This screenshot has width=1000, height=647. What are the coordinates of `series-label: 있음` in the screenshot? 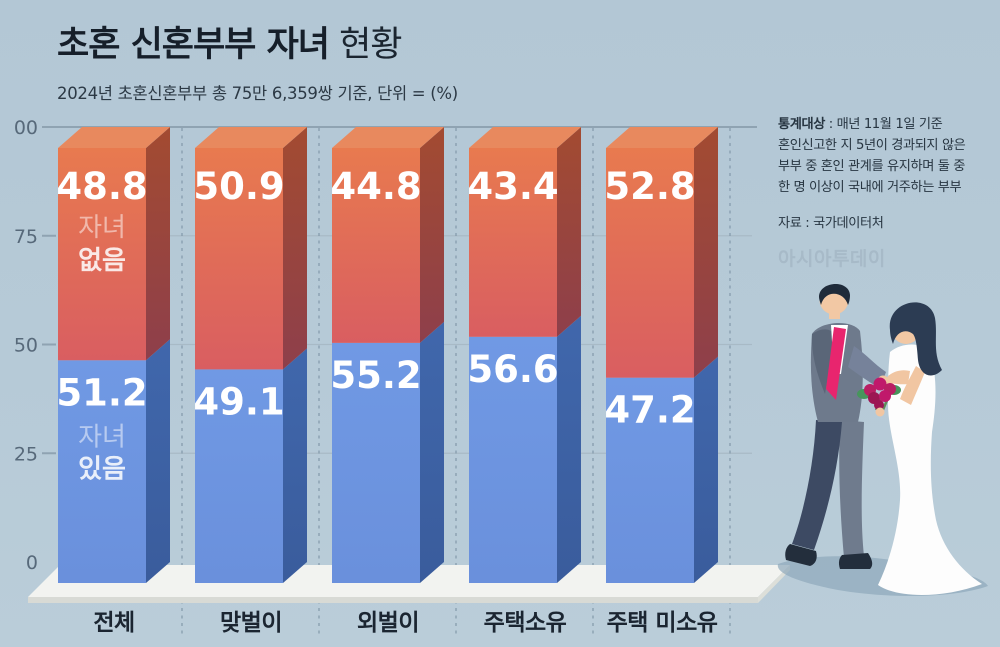 It's located at (102, 469).